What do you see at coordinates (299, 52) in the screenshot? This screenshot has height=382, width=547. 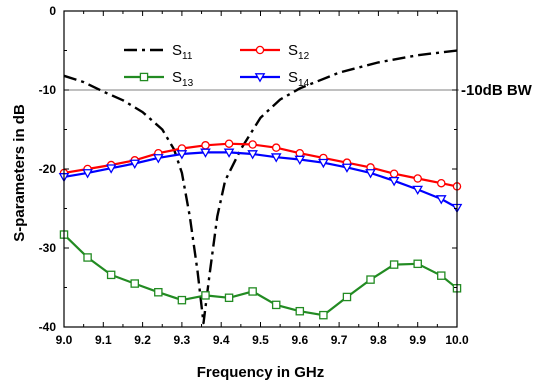 I see `legend-label: S12` at bounding box center [299, 52].